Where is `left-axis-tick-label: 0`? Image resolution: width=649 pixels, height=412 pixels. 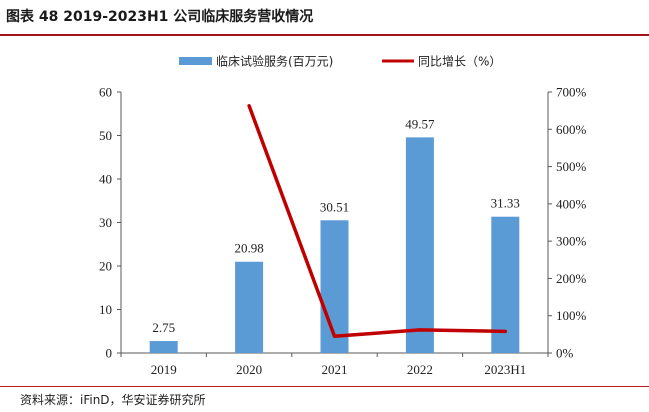 left-axis-tick-label: 0 is located at coordinates (109, 353).